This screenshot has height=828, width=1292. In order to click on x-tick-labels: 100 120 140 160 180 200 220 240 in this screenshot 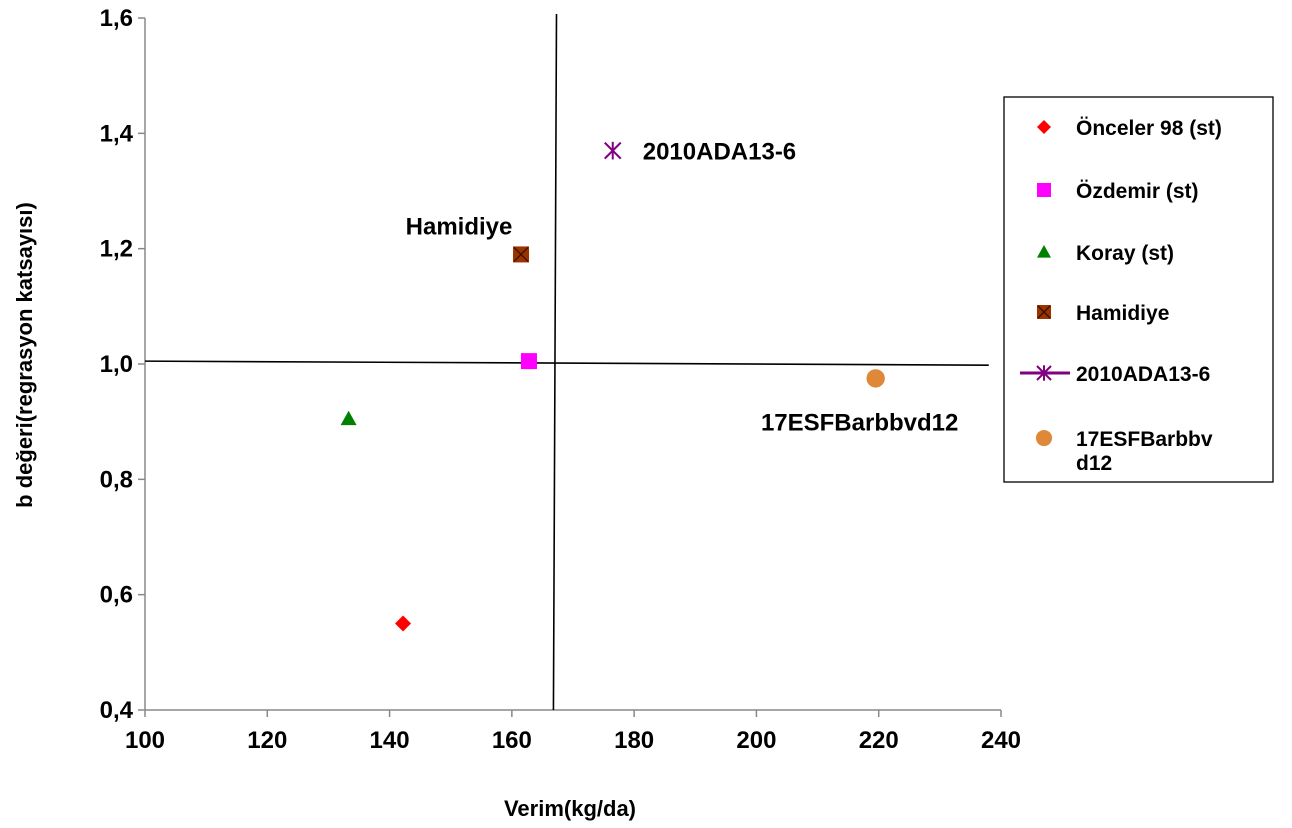, I will do `click(573, 740)`.